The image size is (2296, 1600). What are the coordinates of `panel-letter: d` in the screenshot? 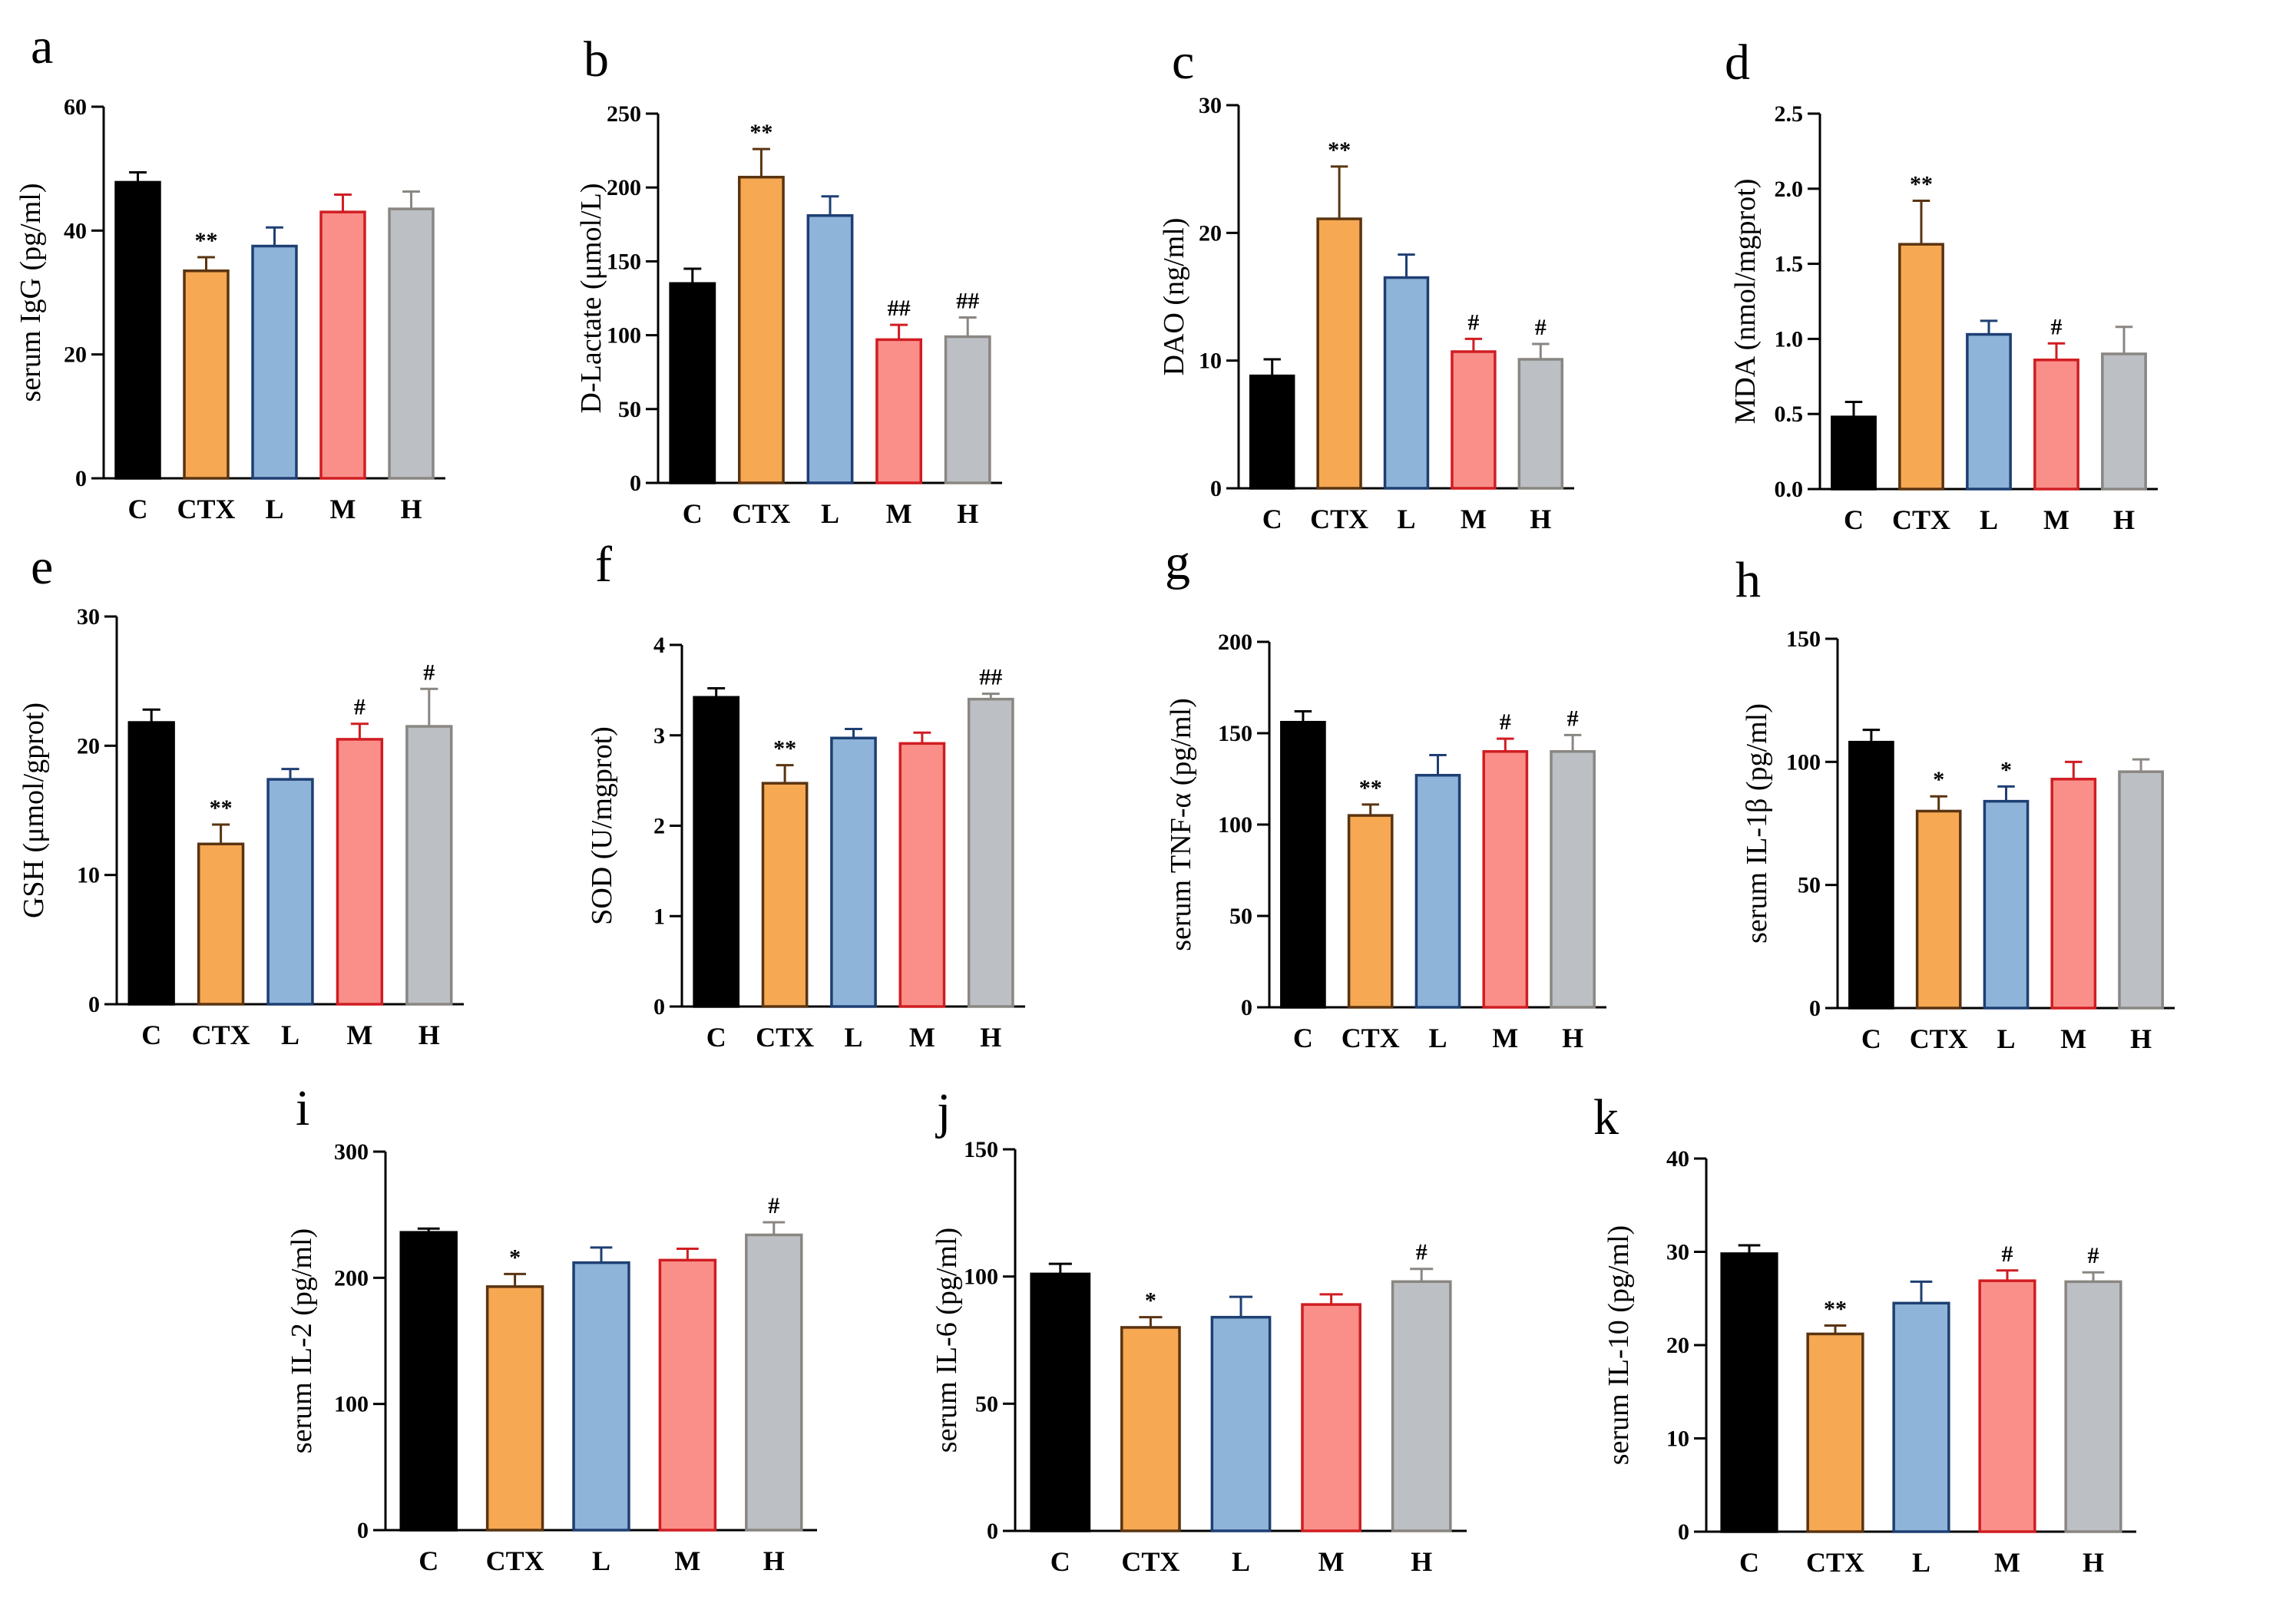 It's located at (1737, 63).